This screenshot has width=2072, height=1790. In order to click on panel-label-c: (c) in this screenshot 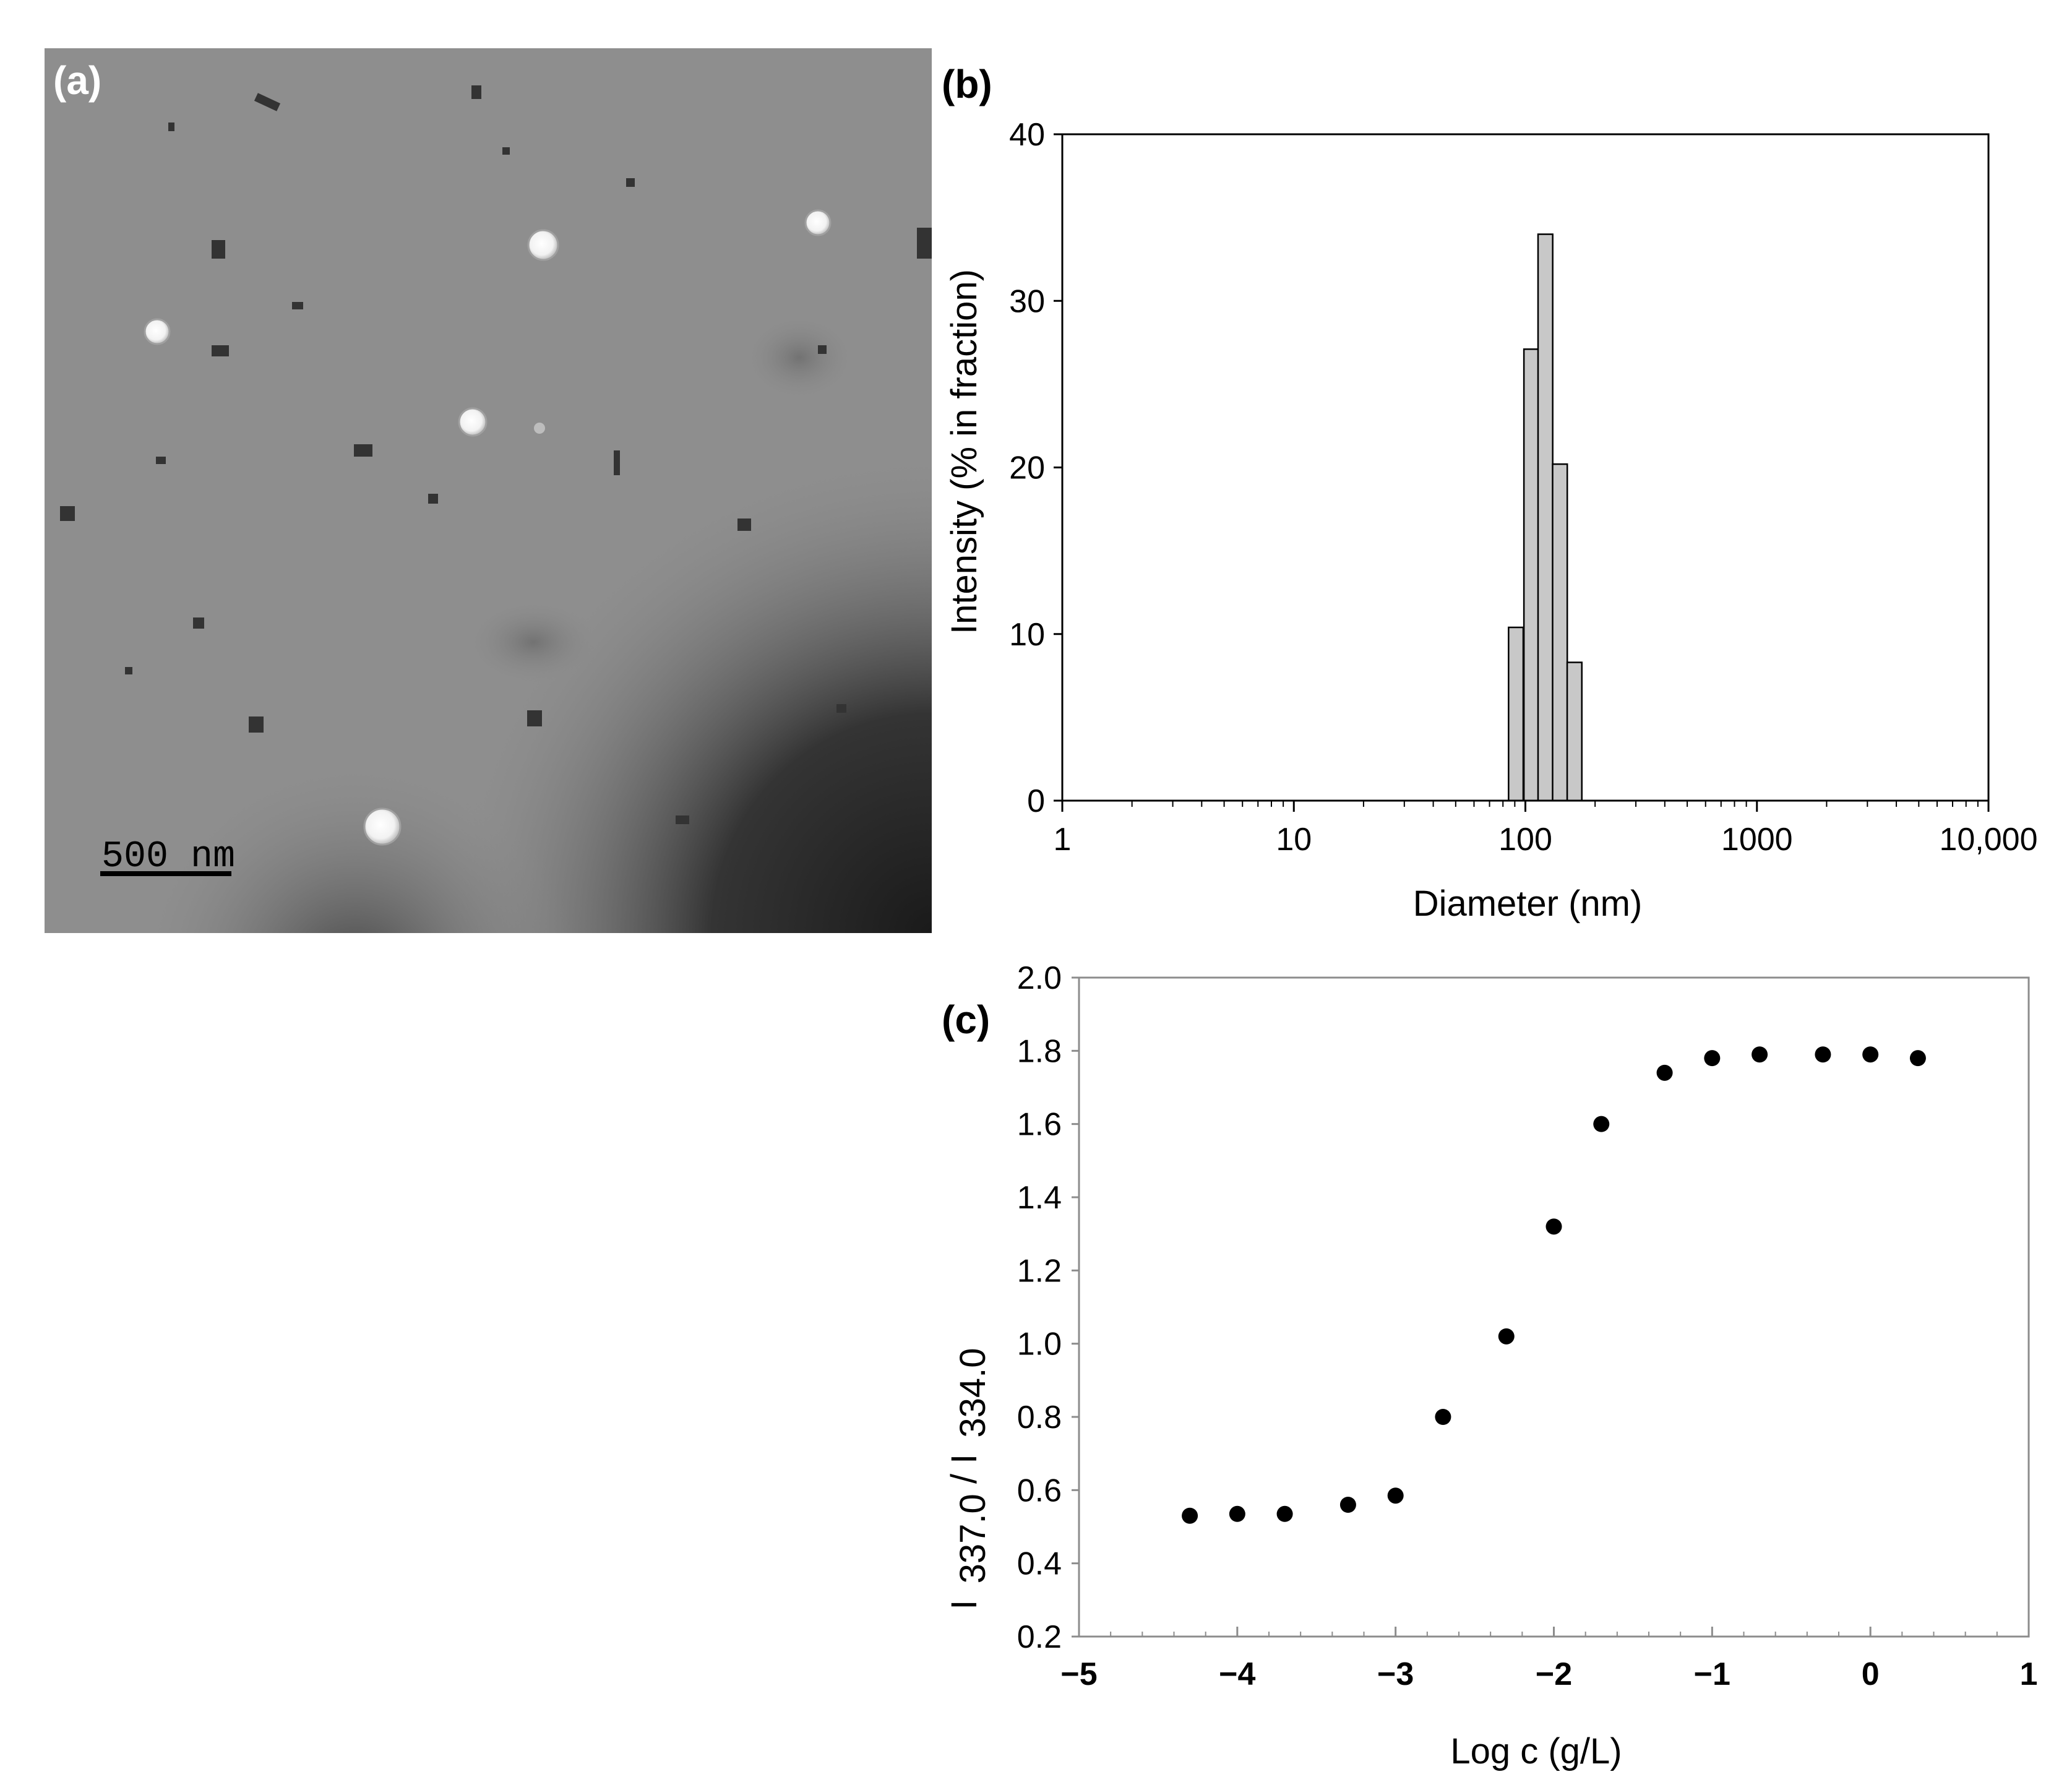, I will do `click(966, 1020)`.